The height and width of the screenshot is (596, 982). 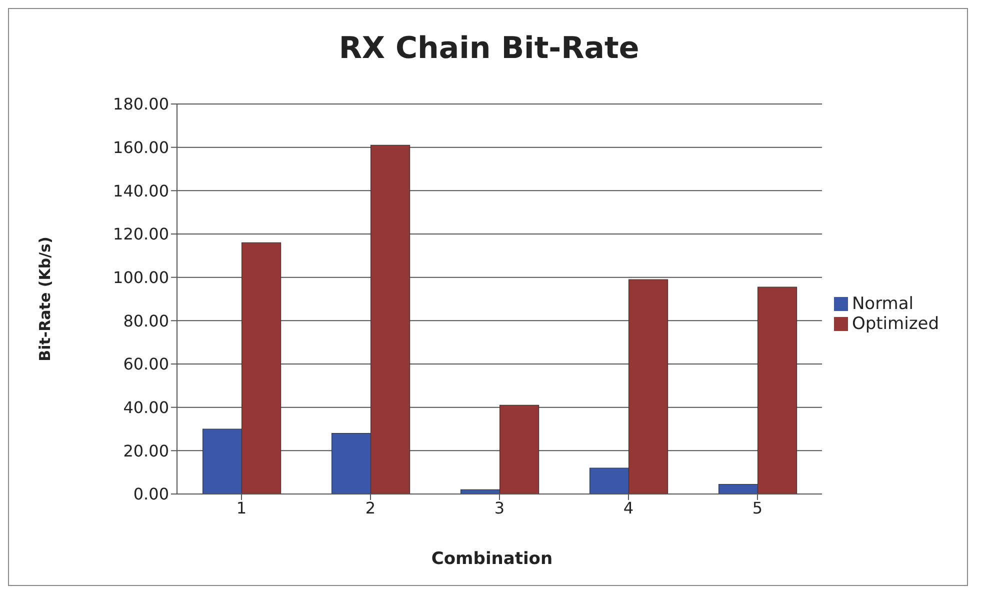 What do you see at coordinates (370, 508) in the screenshot?
I see `x-tick-label: 2` at bounding box center [370, 508].